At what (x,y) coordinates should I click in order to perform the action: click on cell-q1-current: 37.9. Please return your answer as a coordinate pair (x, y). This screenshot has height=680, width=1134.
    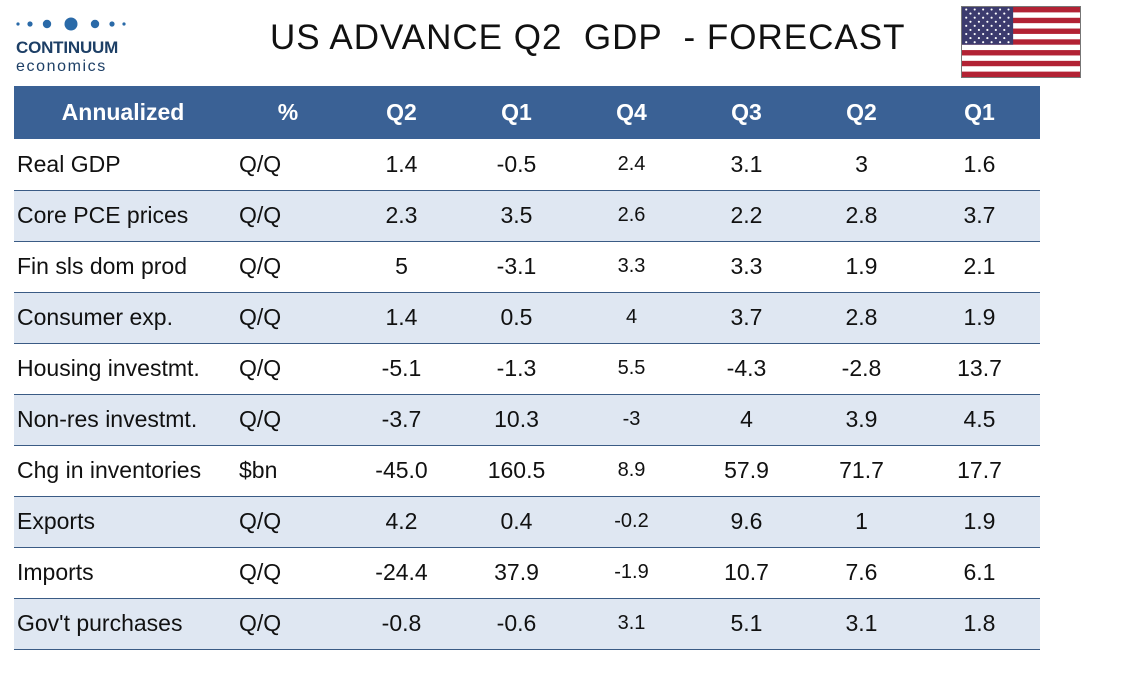
    Looking at the image, I should click on (516, 572).